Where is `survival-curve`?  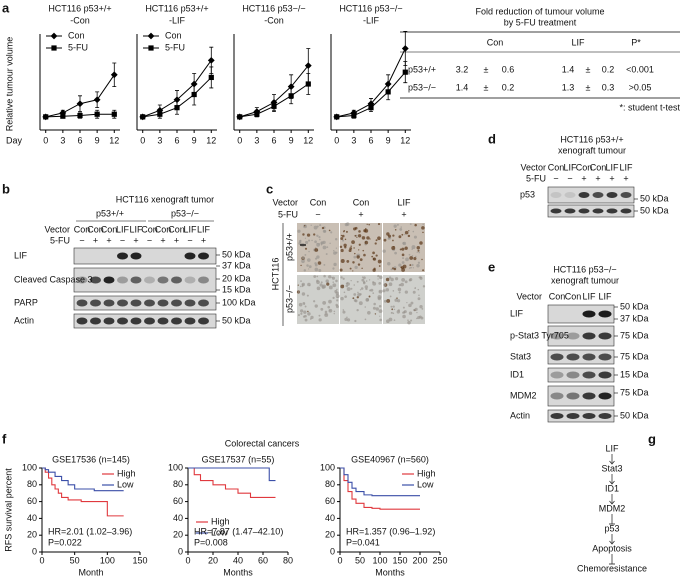
survival-curve is located at coordinates (380, 482).